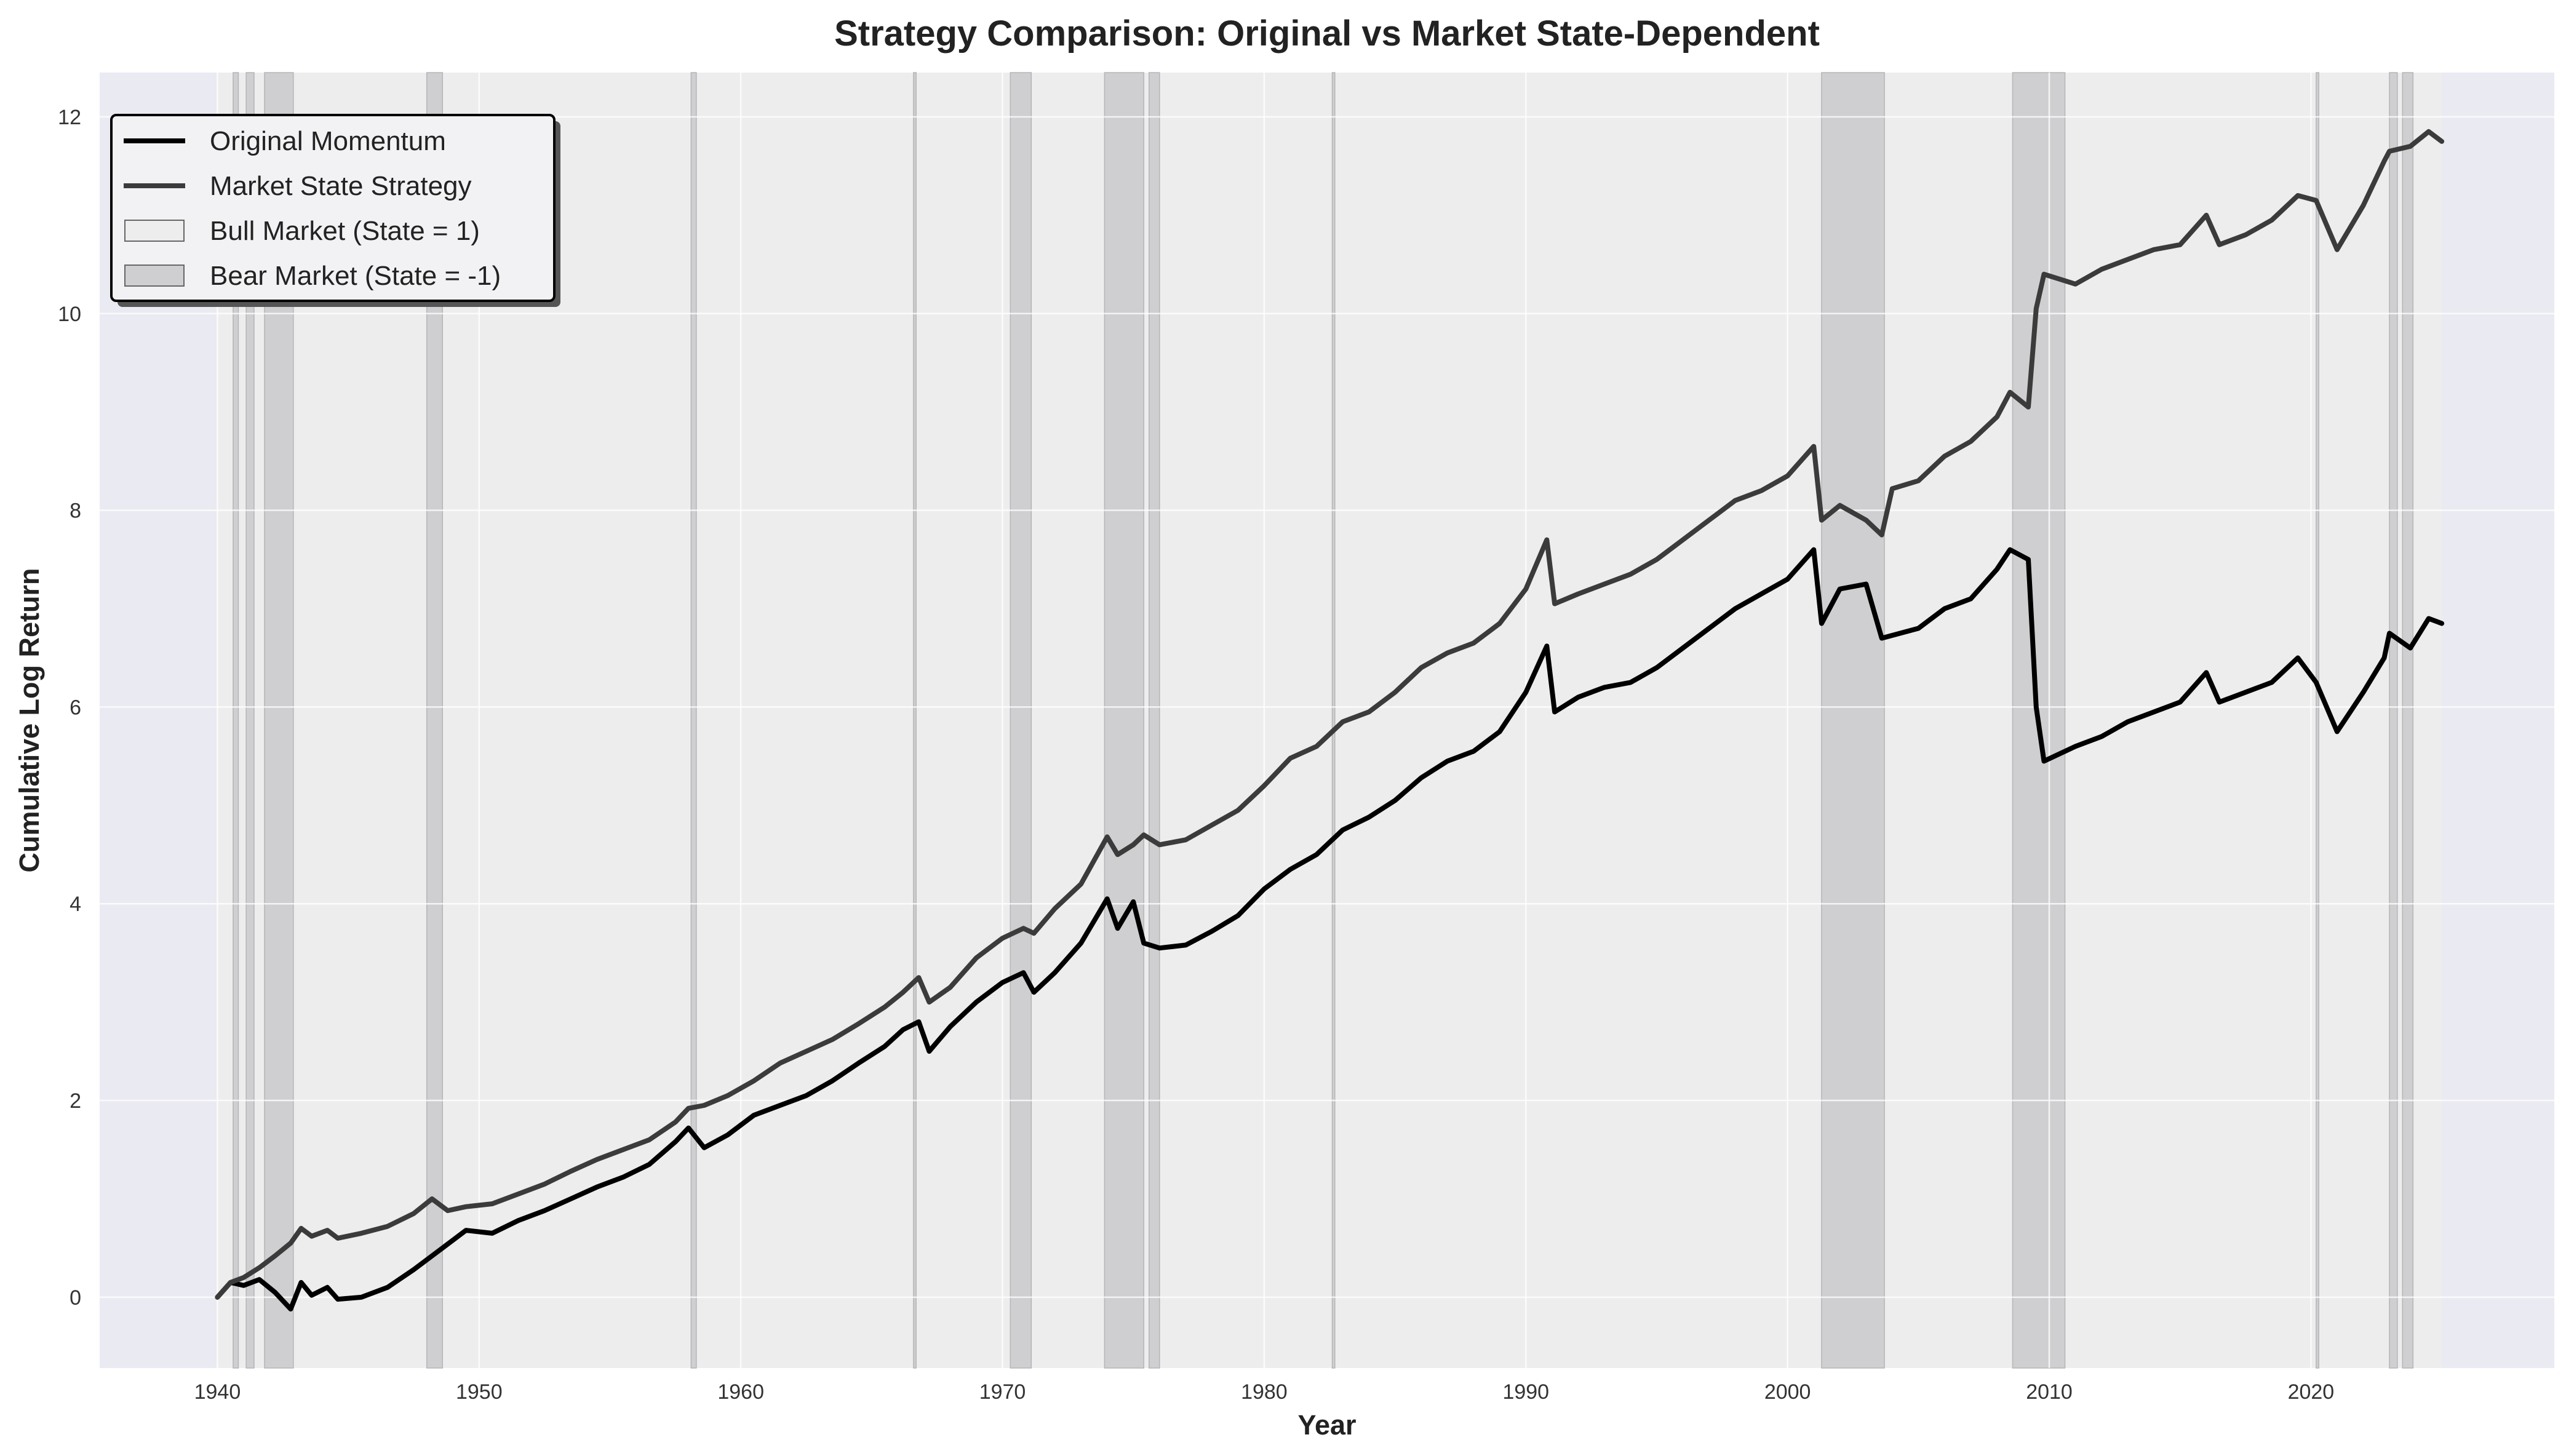 This screenshot has height=1456, width=2566. Describe the element at coordinates (328, 141) in the screenshot. I see `legend-label: Original Momentum` at that location.